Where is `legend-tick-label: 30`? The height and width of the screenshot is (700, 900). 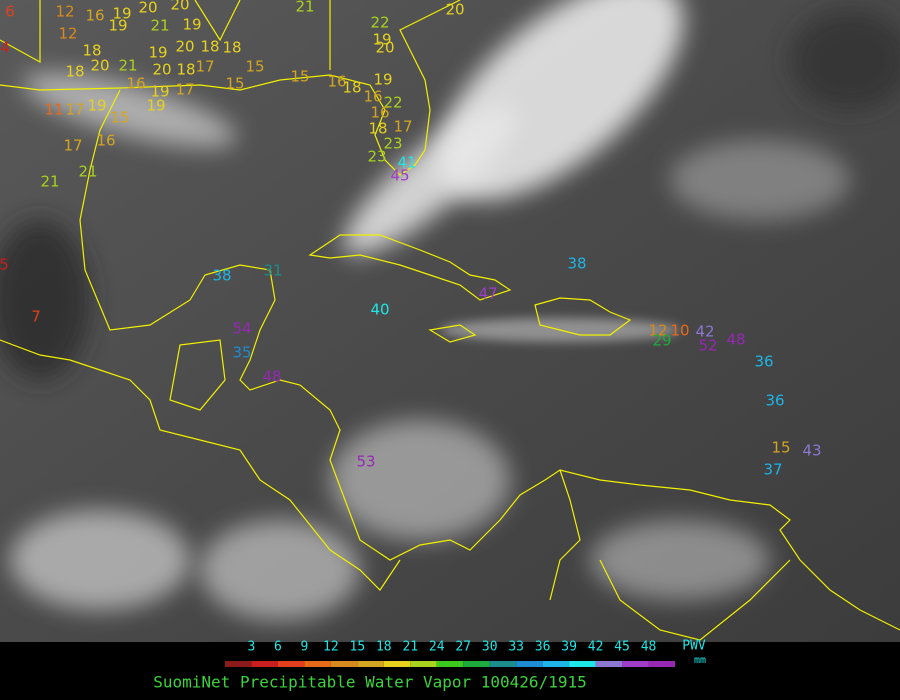 legend-tick-label: 30 is located at coordinates (490, 647).